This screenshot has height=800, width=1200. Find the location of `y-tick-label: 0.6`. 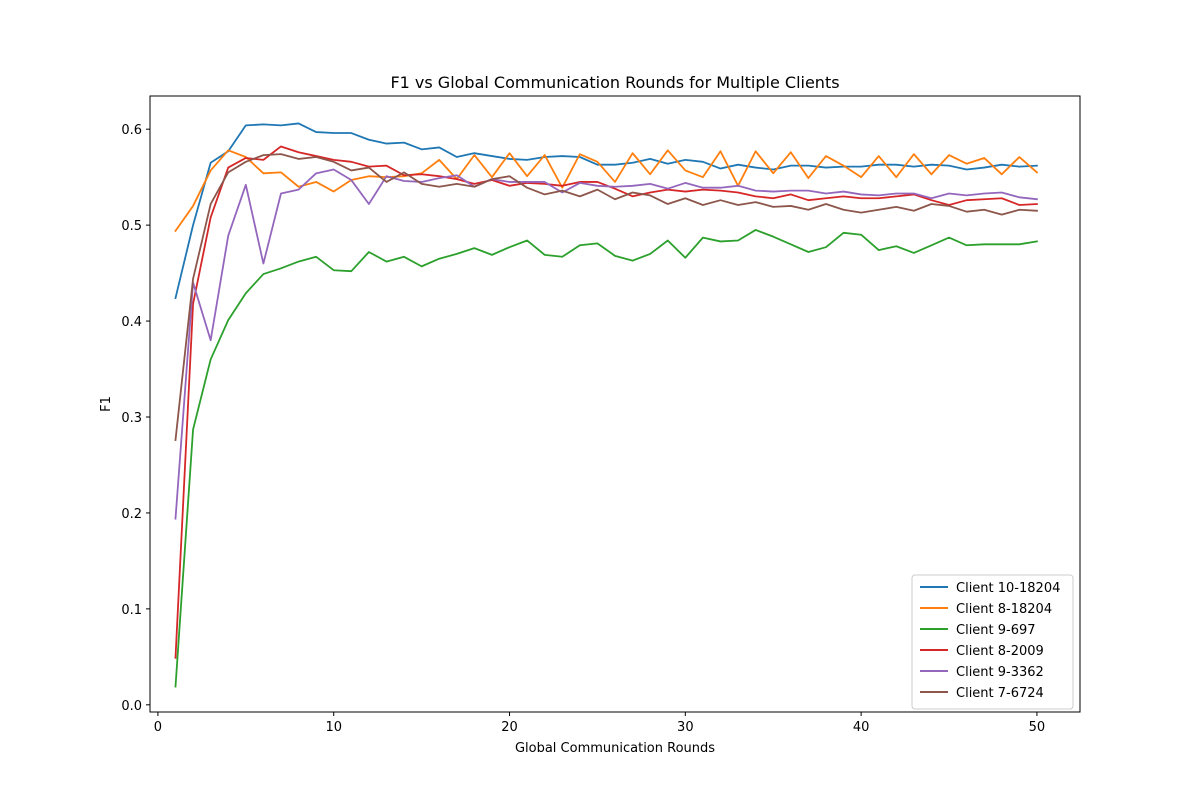

y-tick-label: 0.6 is located at coordinates (131, 130).